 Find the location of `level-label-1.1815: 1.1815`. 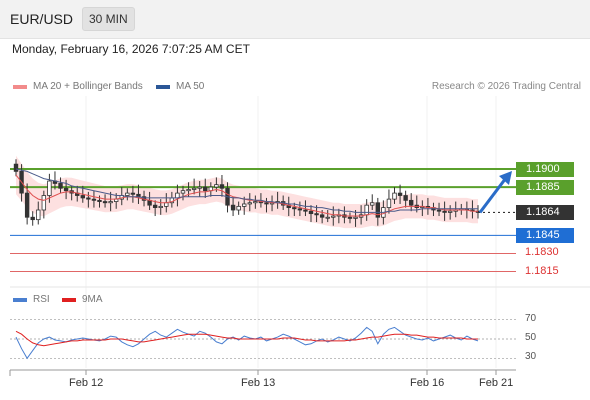

level-label-1.1815: 1.1815 is located at coordinates (542, 270).